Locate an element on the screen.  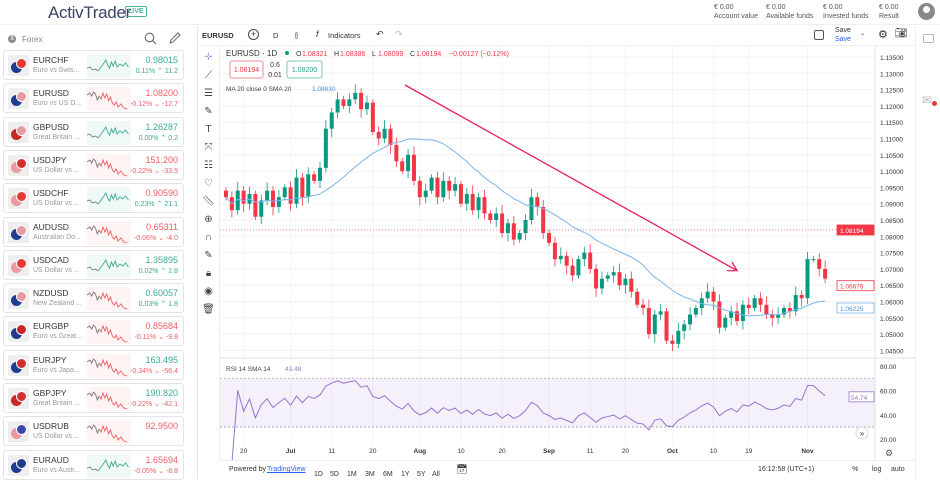
log-toggle: log is located at coordinates (877, 469).